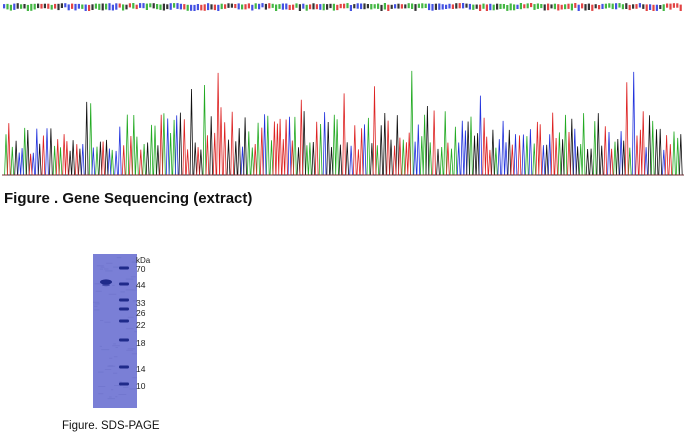  I want to click on marker-label-22: 22, so click(141, 325).